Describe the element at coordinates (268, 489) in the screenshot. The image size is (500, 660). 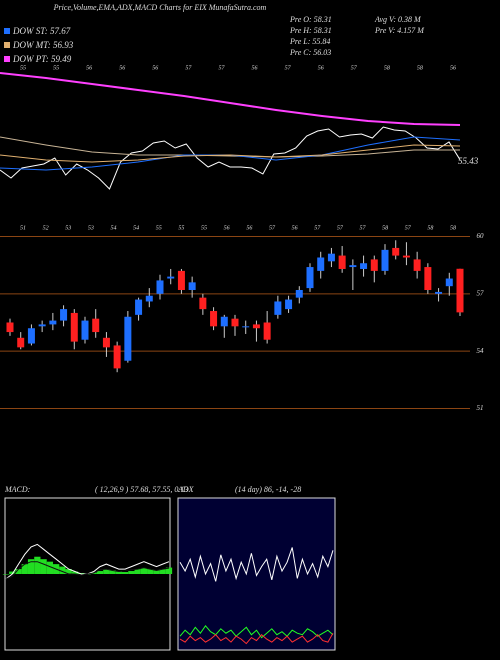
I see `adx-subtitle: (14 day) 86, -14, -28` at that location.